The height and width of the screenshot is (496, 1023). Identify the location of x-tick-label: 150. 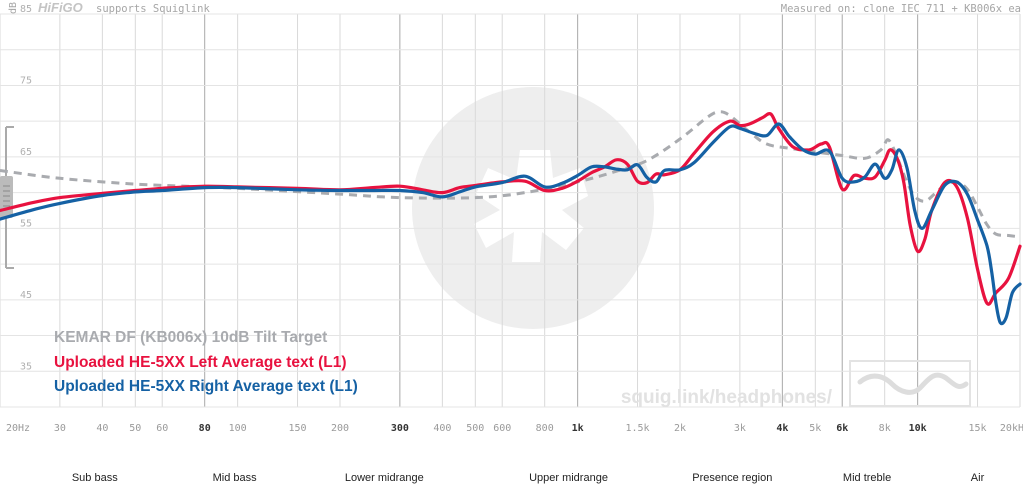
(297, 428).